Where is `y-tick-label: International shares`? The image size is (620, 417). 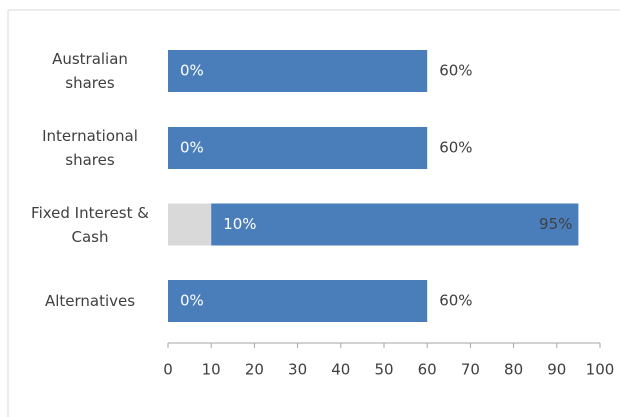
y-tick-label: International shares is located at coordinates (90, 148).